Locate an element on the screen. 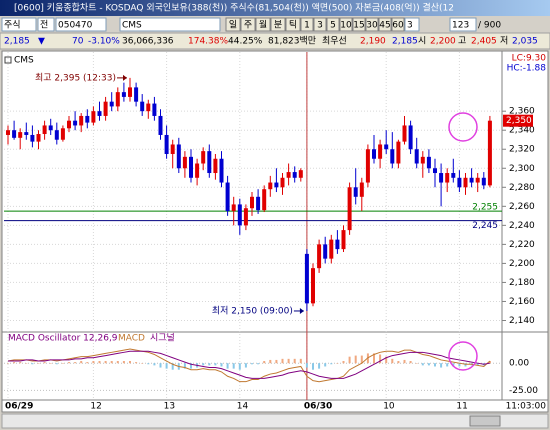  y-tick-label: 2,320 is located at coordinates (522, 150).